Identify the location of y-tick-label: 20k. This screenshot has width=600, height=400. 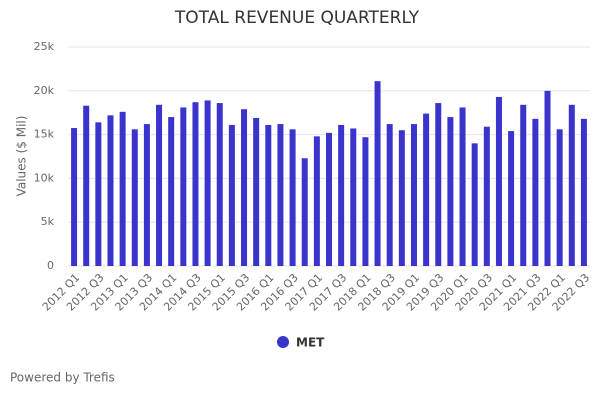
(44, 90).